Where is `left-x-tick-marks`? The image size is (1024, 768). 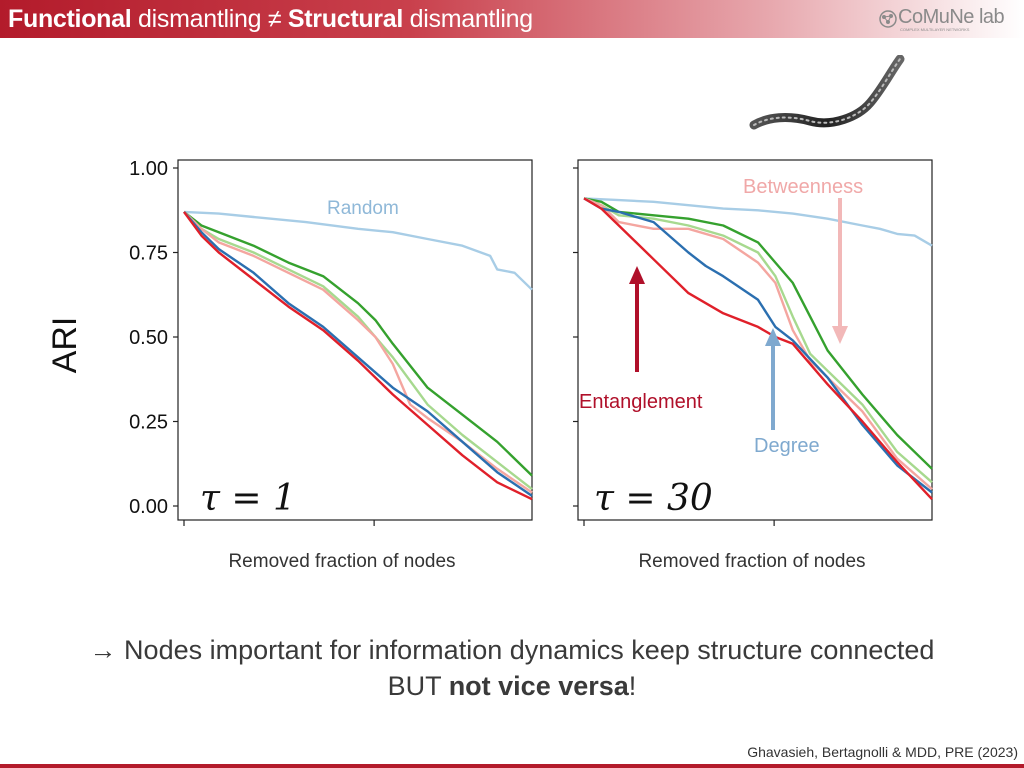
left-x-tick-marks is located at coordinates (279, 523).